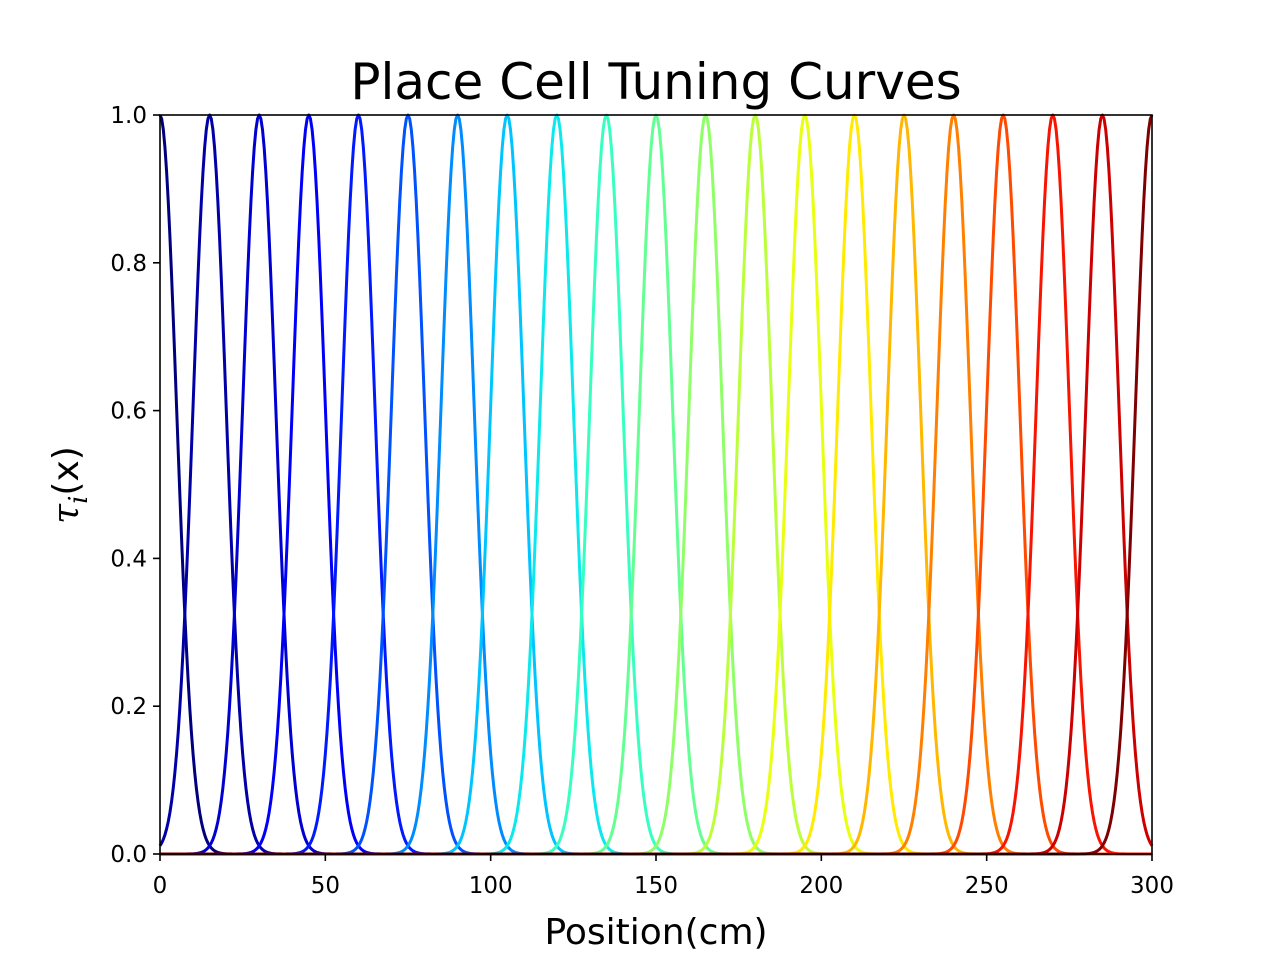  I want to click on x-tick-label: 50, so click(325, 886).